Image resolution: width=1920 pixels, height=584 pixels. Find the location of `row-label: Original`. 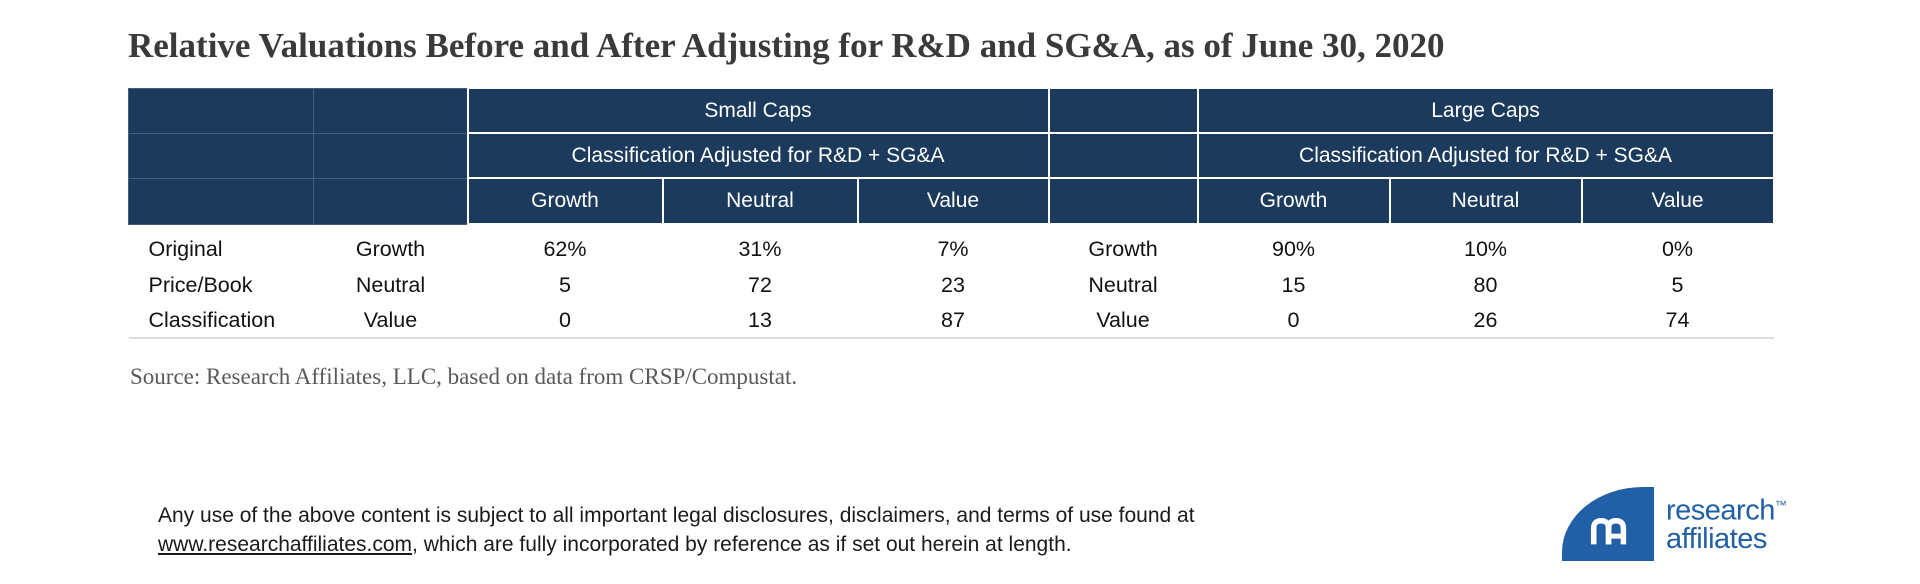

row-label: Original is located at coordinates (185, 248).